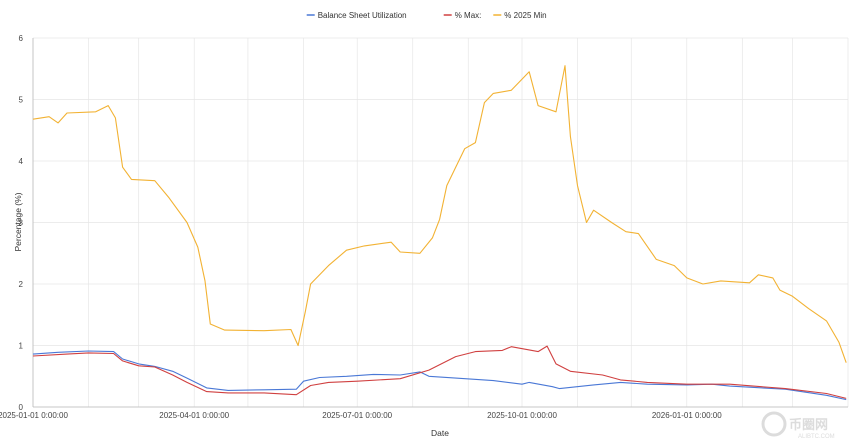 This screenshot has height=441, width=860. What do you see at coordinates (18, 221) in the screenshot?
I see `y-axis-label: Percentage (%)` at bounding box center [18, 221].